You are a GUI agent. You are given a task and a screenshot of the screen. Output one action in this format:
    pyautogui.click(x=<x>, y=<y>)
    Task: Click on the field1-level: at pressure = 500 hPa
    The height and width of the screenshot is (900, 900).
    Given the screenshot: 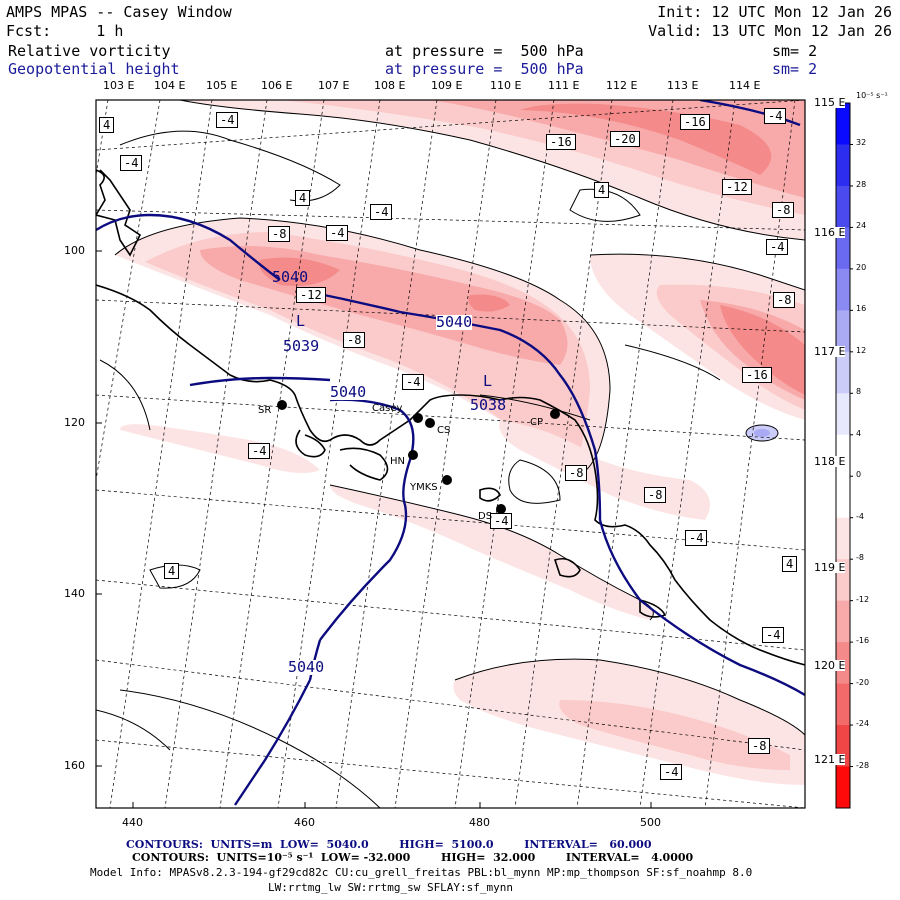 What is the action you would take?
    pyautogui.click(x=484, y=51)
    